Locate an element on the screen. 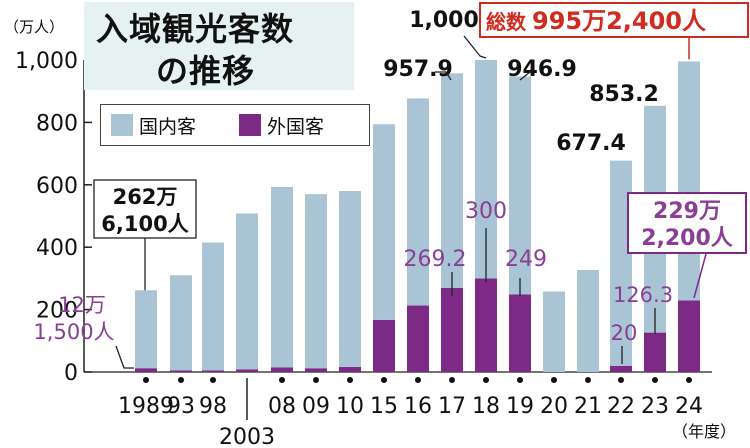 The image size is (750, 448). title-background is located at coordinates (219, 46).